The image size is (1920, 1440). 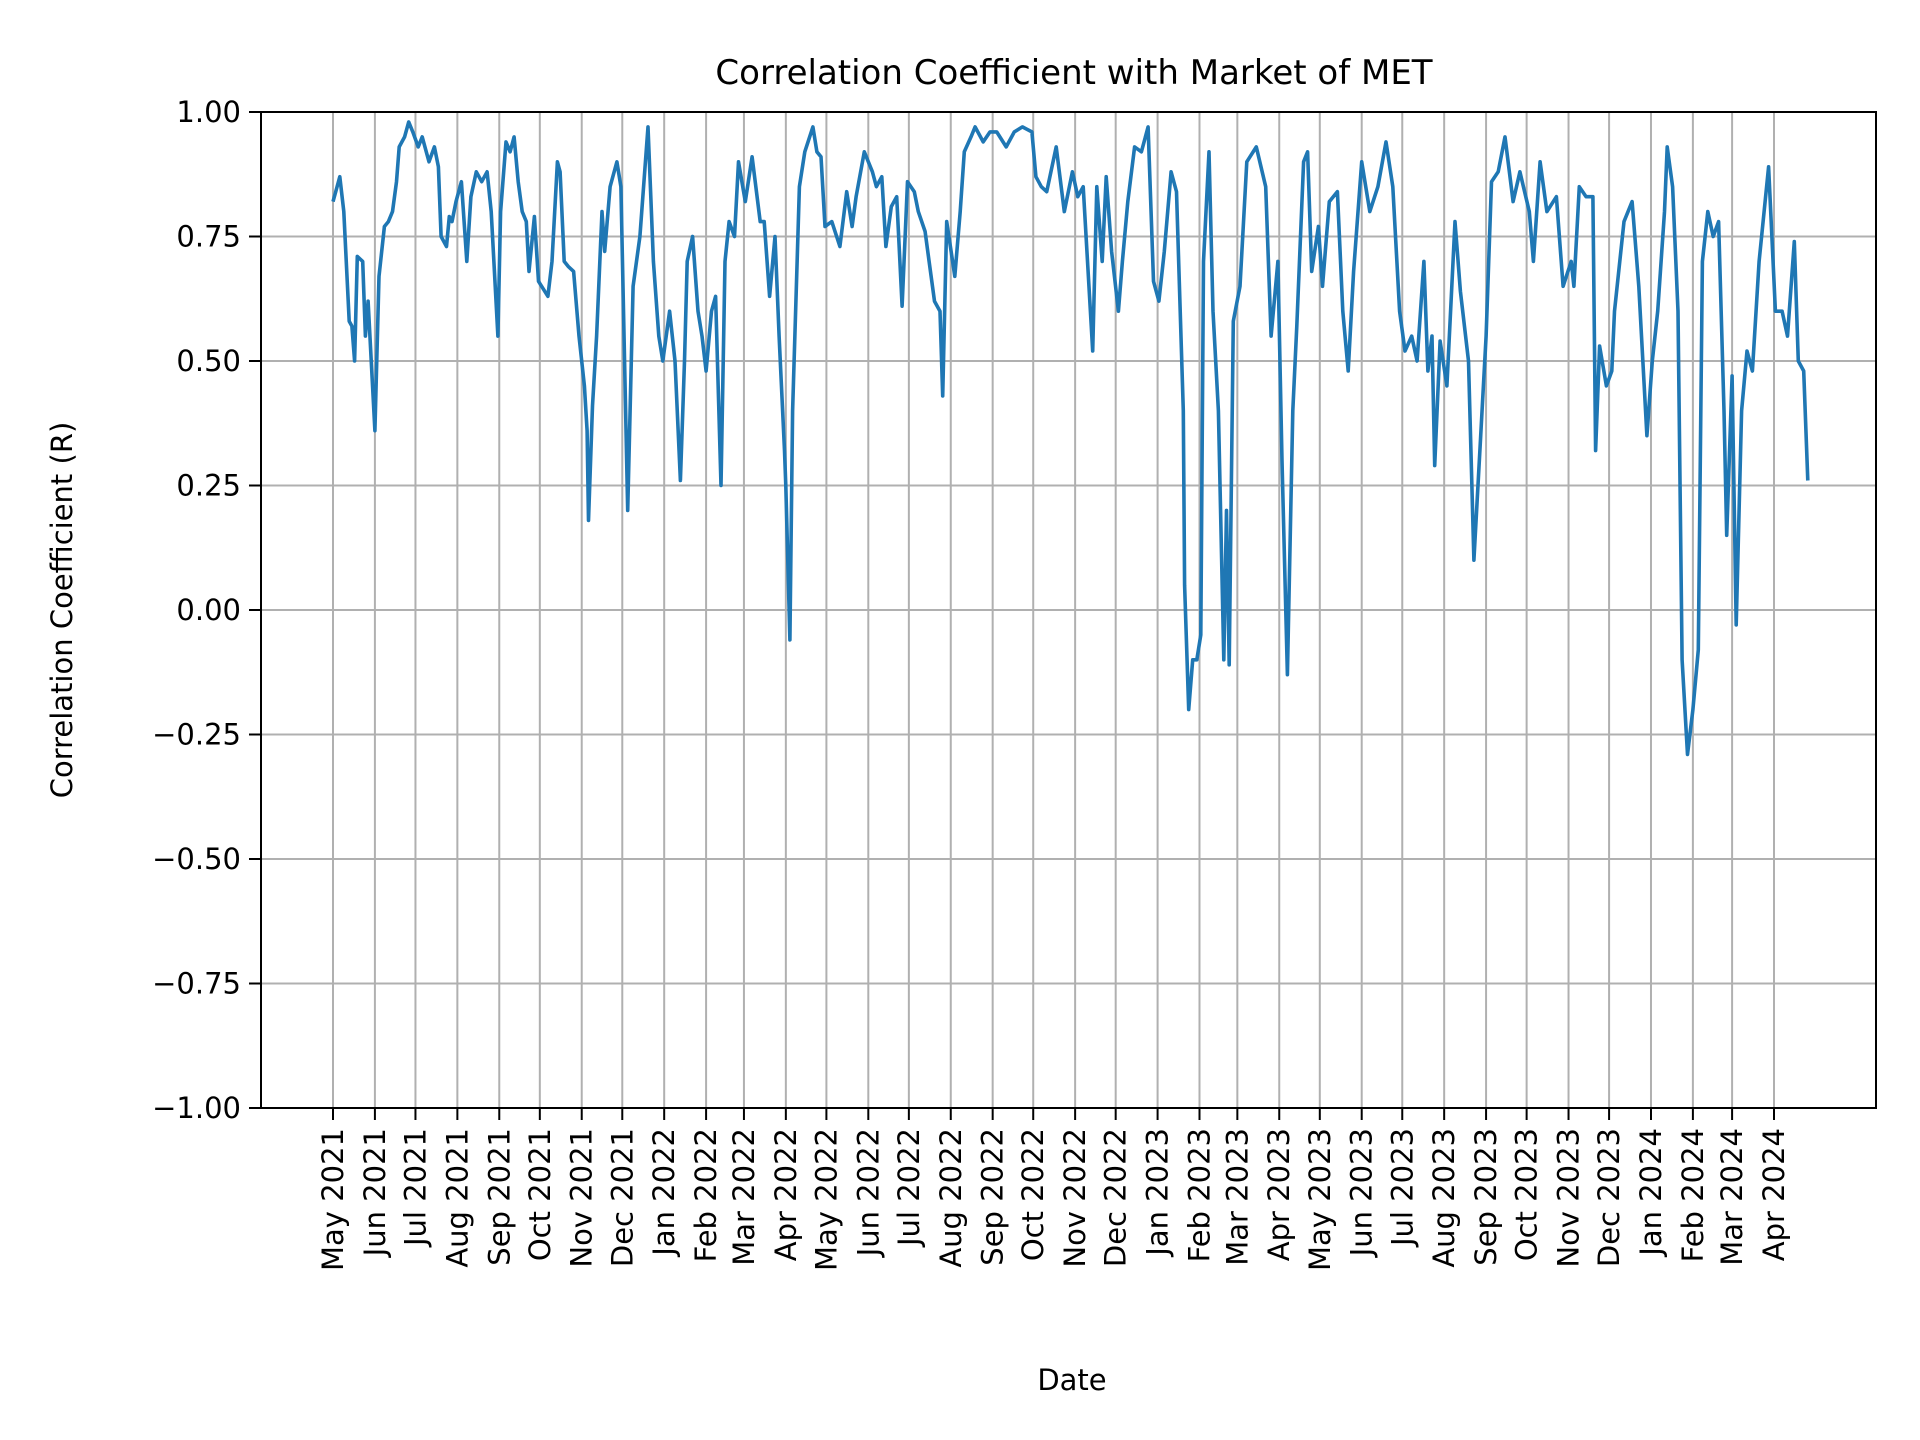 What do you see at coordinates (1033, 1194) in the screenshot?
I see `x-tick-label: Oct 2022` at bounding box center [1033, 1194].